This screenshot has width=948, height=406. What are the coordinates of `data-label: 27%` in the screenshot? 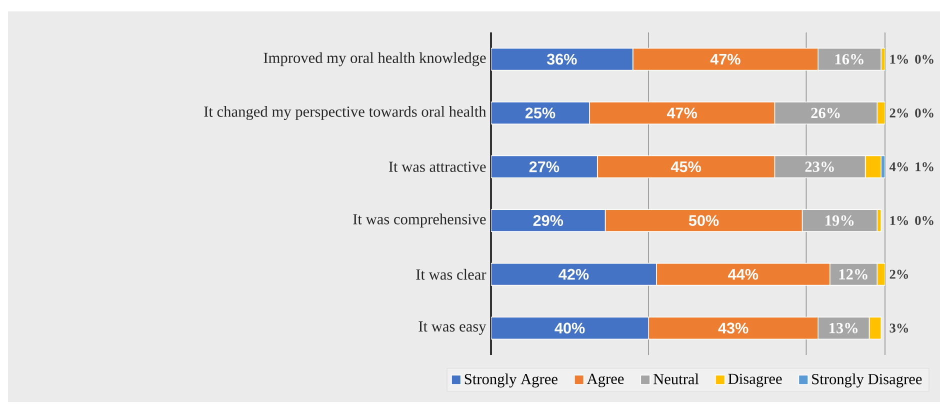 It's located at (544, 166).